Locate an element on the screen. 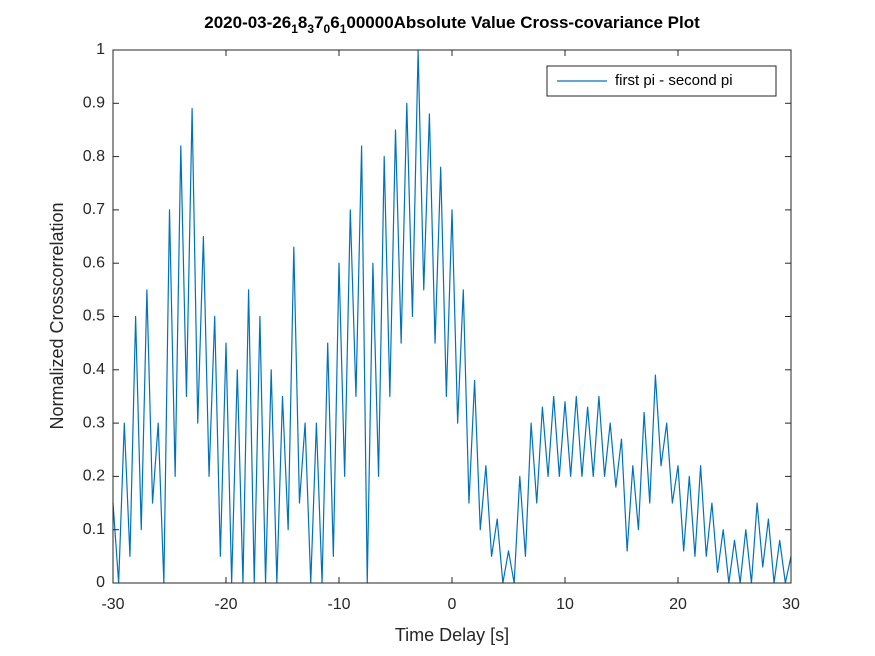  title-segment: 3 is located at coordinates (310, 29).